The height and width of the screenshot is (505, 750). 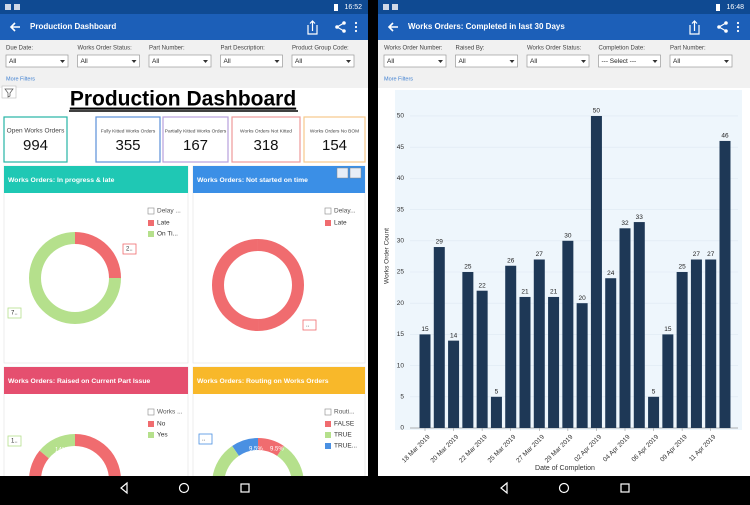 What do you see at coordinates (373, 250) in the screenshot?
I see `divider` at bounding box center [373, 250].